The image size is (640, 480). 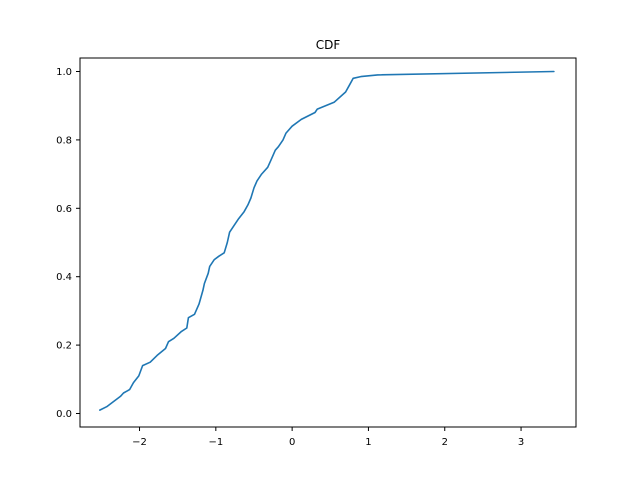 I want to click on x-tick-label: −2, so click(x=139, y=442).